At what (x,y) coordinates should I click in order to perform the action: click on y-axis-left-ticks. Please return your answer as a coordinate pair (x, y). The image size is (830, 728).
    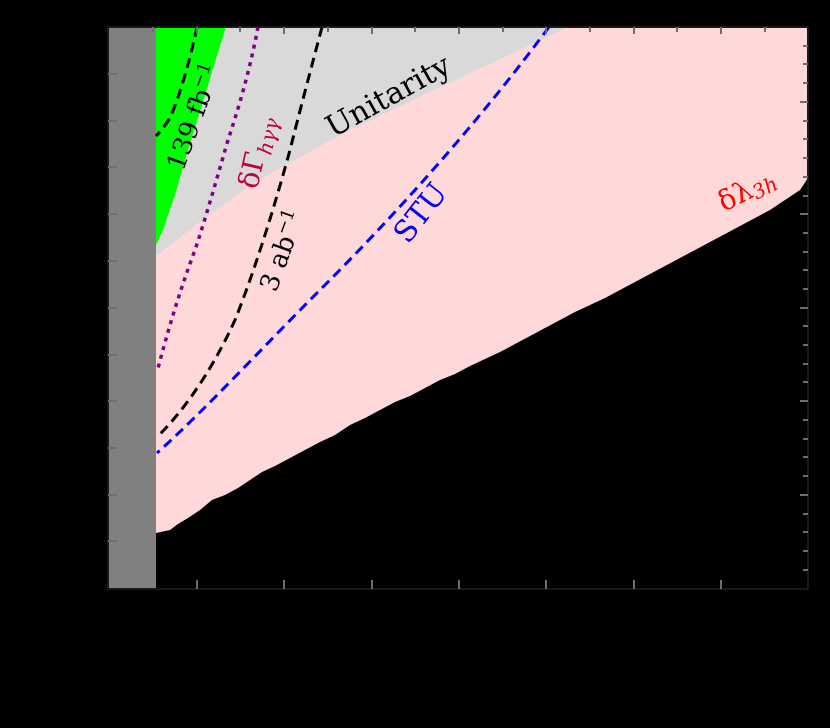
    Looking at the image, I should click on (112, 307).